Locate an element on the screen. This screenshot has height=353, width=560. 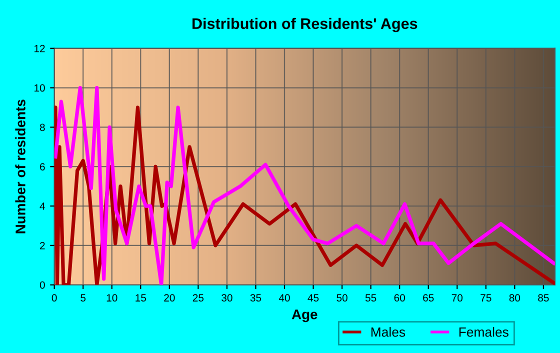
y-tick-label: 8 is located at coordinates (42, 128).